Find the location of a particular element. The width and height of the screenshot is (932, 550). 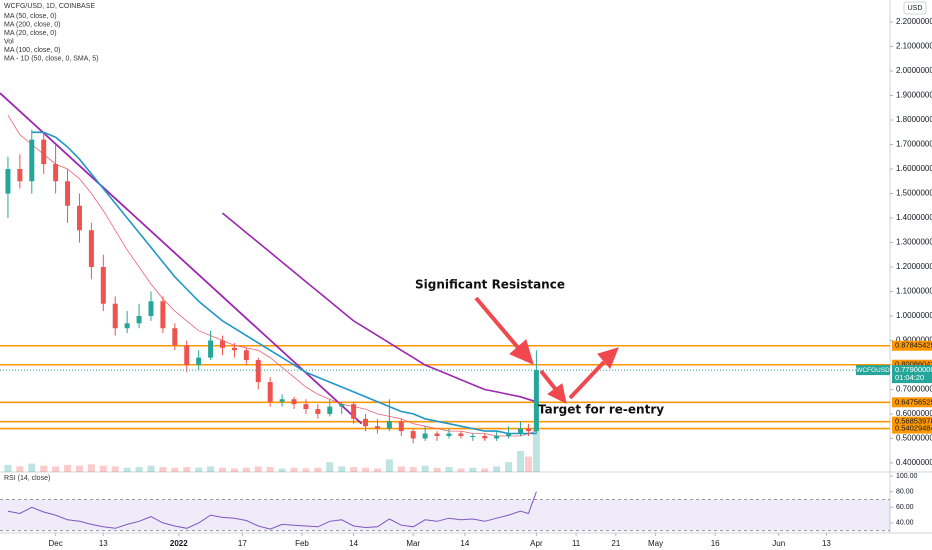

level-label: 0.87845429 is located at coordinates (913, 345).